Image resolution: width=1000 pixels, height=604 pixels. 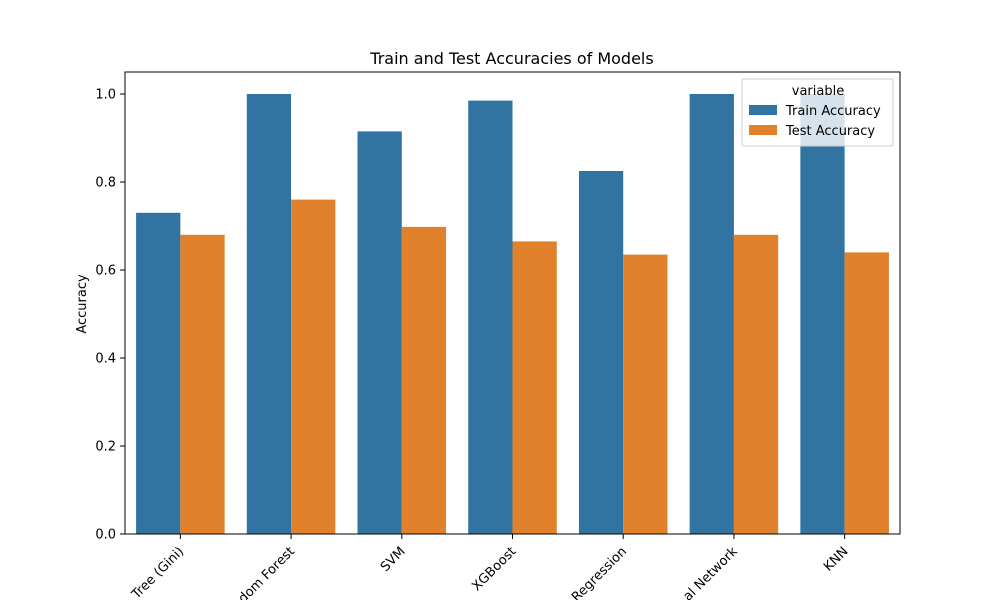 What do you see at coordinates (105, 535) in the screenshot?
I see `y-tick-label: 0.0` at bounding box center [105, 535].